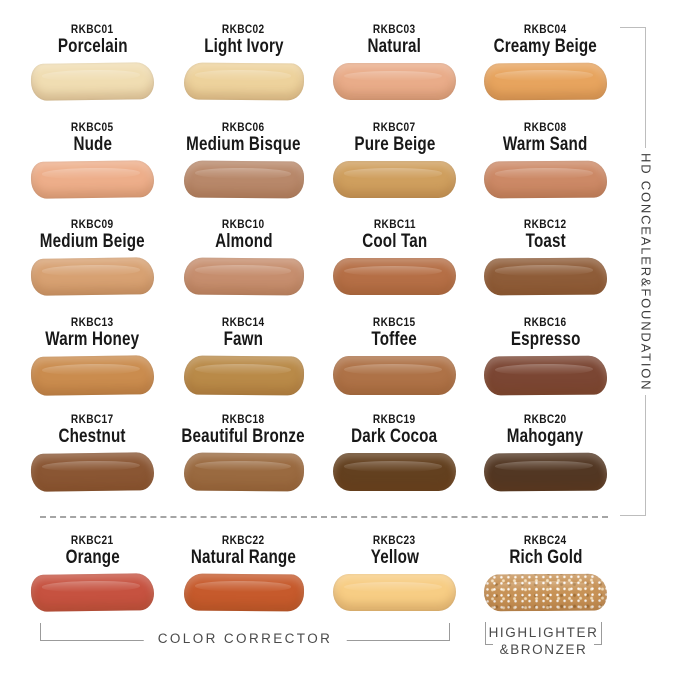 The width and height of the screenshot is (679, 679). I want to click on shade-code: RKBC12, so click(545, 225).